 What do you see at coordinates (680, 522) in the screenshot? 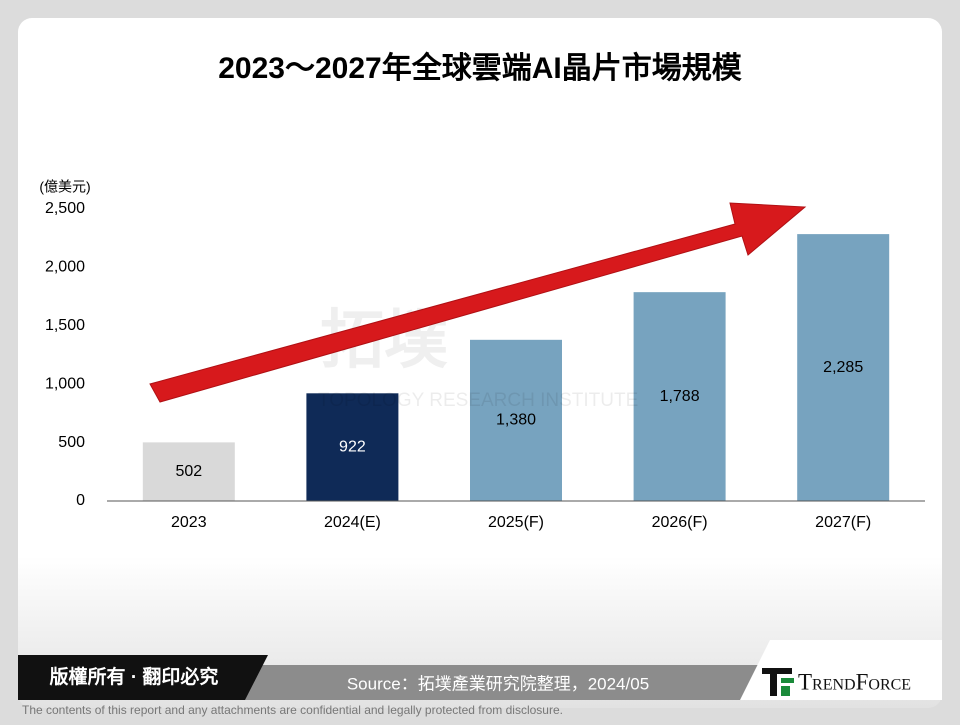
I see `x-tick-label: 2026(F)` at bounding box center [680, 522].